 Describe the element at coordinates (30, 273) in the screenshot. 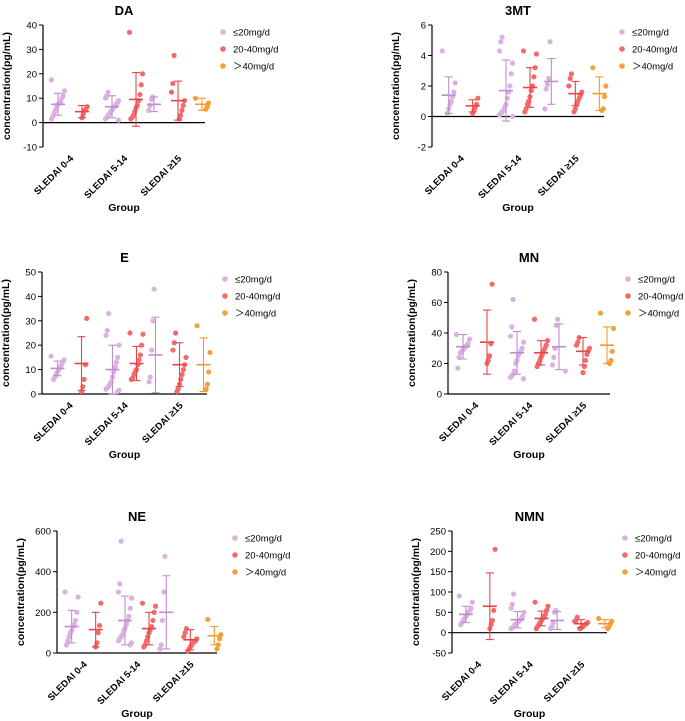

I see `y-tick-label: 50` at that location.